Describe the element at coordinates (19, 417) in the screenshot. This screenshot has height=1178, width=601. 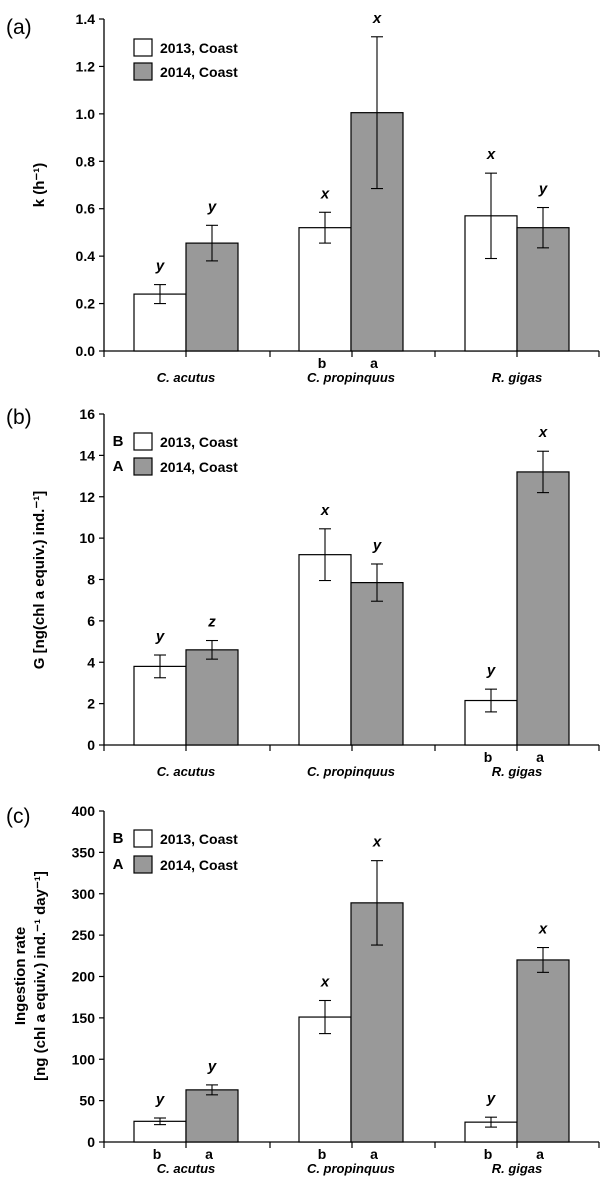
I see `panel-label: (b)` at that location.